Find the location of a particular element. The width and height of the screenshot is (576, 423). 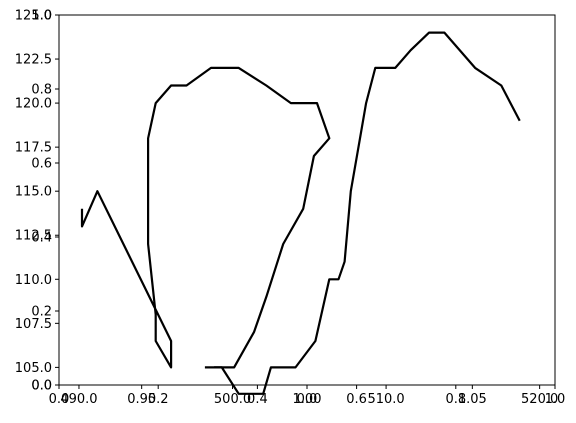

axis-main-y-tick-label: 105.0 is located at coordinates (33, 368).